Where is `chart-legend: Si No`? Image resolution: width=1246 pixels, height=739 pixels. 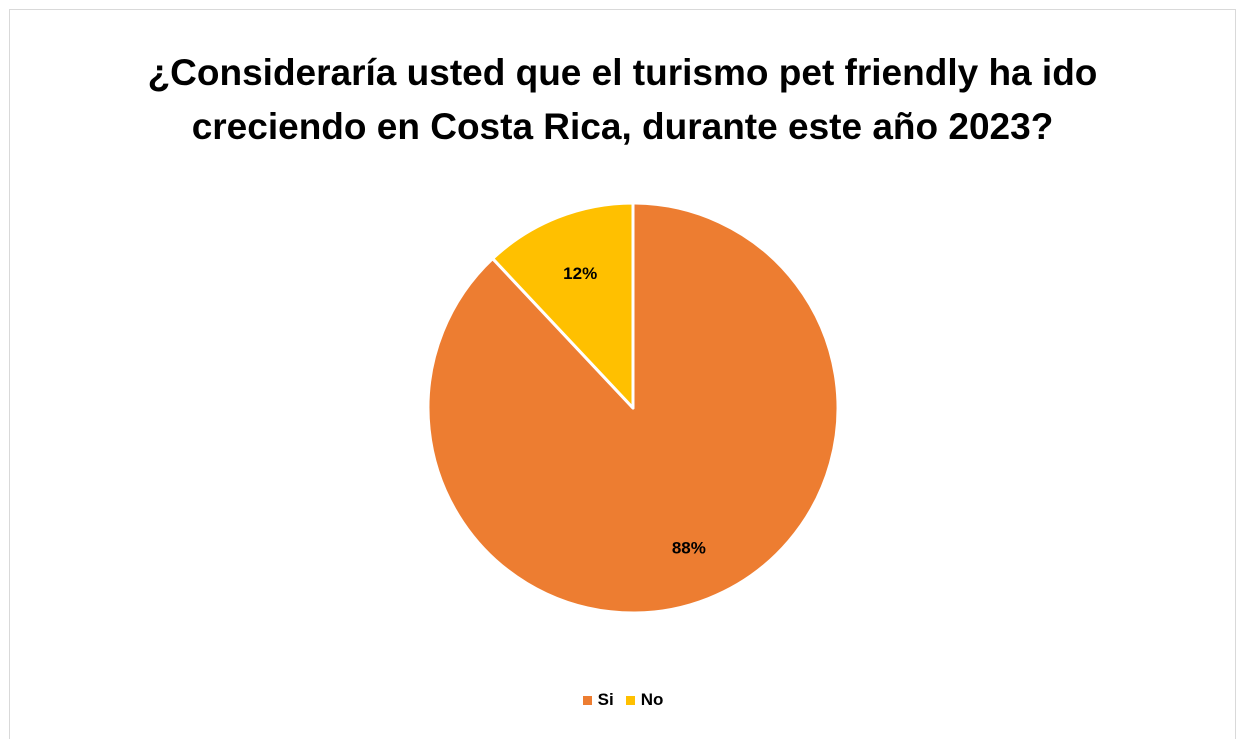 chart-legend: Si No is located at coordinates (623, 700).